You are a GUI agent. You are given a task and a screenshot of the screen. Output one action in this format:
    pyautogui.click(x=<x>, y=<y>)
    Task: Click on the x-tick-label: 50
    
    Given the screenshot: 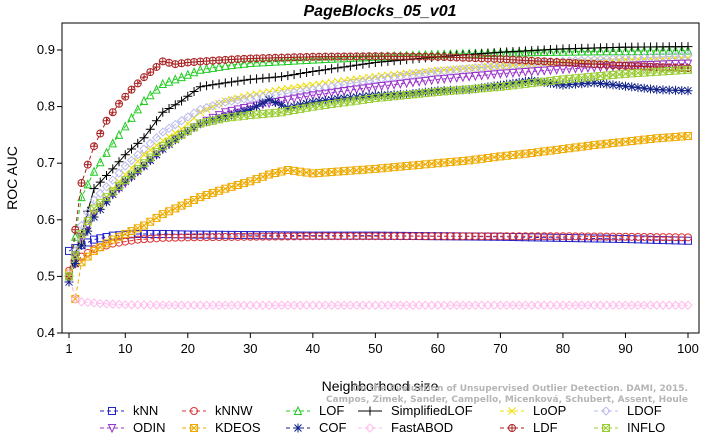 What is the action you would take?
    pyautogui.click(x=375, y=348)
    